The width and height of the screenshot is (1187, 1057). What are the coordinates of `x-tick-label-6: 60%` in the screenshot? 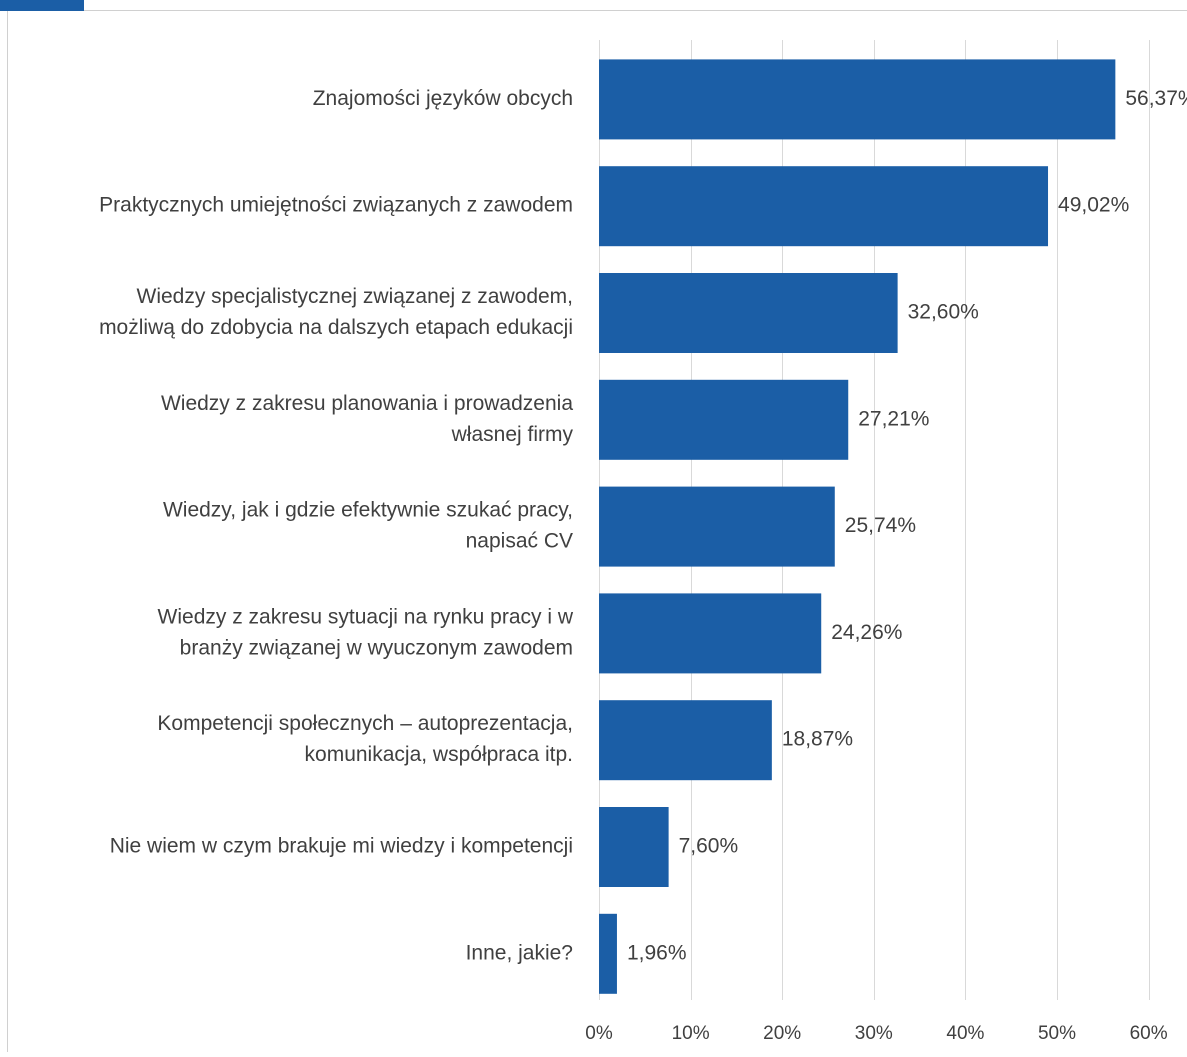 It's located at (1149, 1033).